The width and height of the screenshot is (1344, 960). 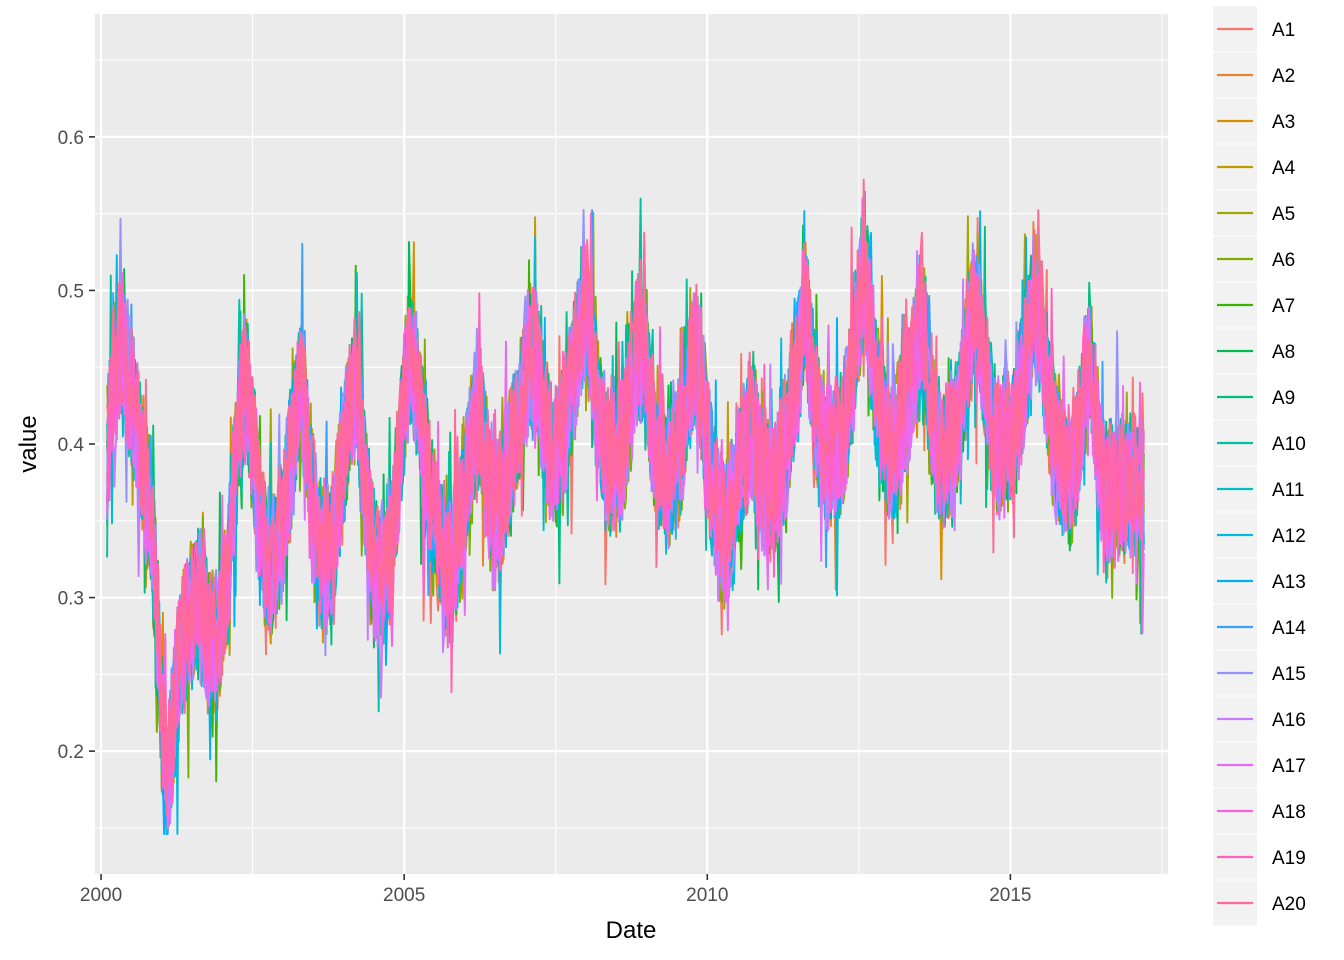 I want to click on legend-label-a12: A12, so click(x=1289, y=536).